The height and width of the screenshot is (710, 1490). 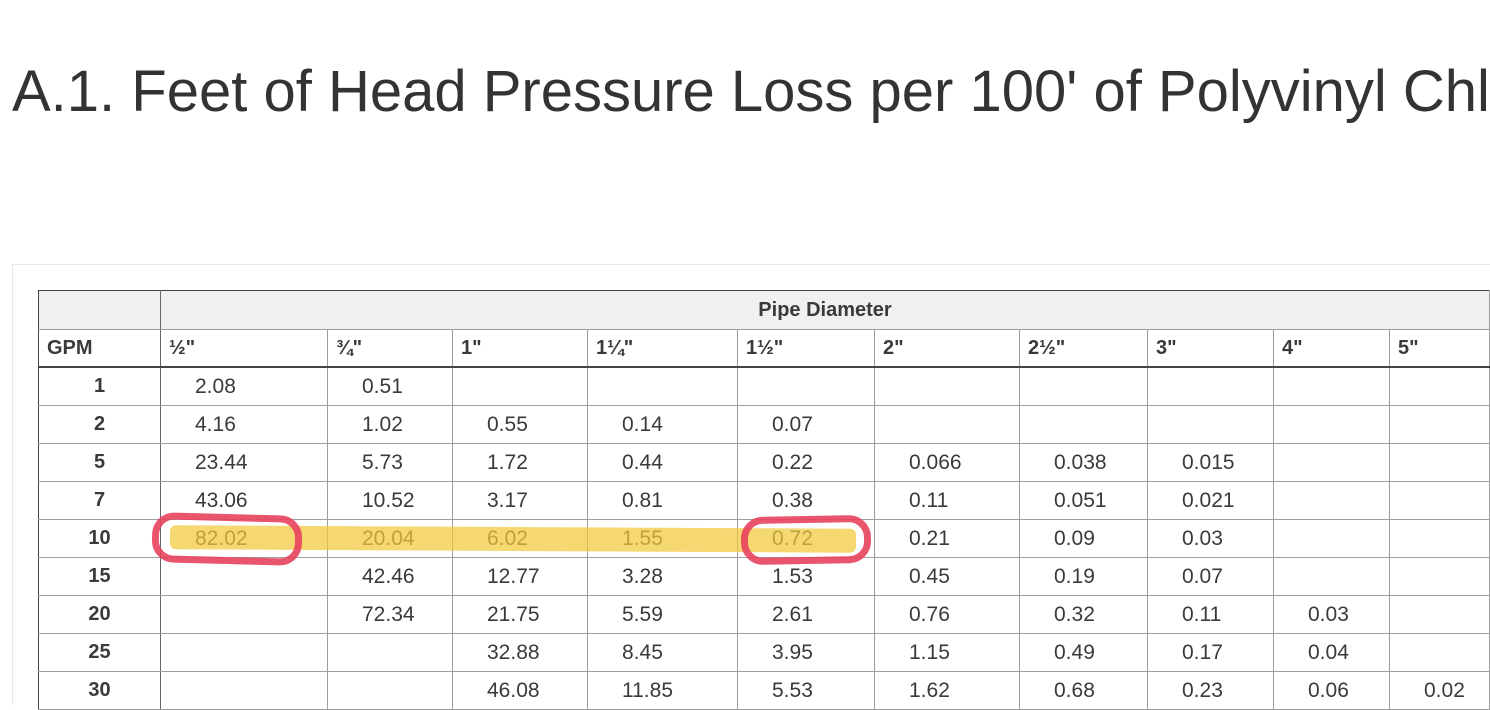 I want to click on value-cell: 1.02, so click(x=390, y=424).